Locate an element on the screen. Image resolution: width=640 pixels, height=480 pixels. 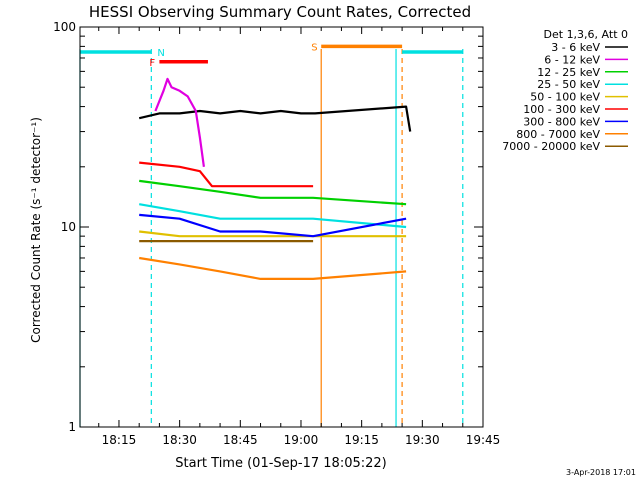
y-axis-label: Corrected Count Rate (s⁻¹ detector⁻¹) is located at coordinates (36, 230).